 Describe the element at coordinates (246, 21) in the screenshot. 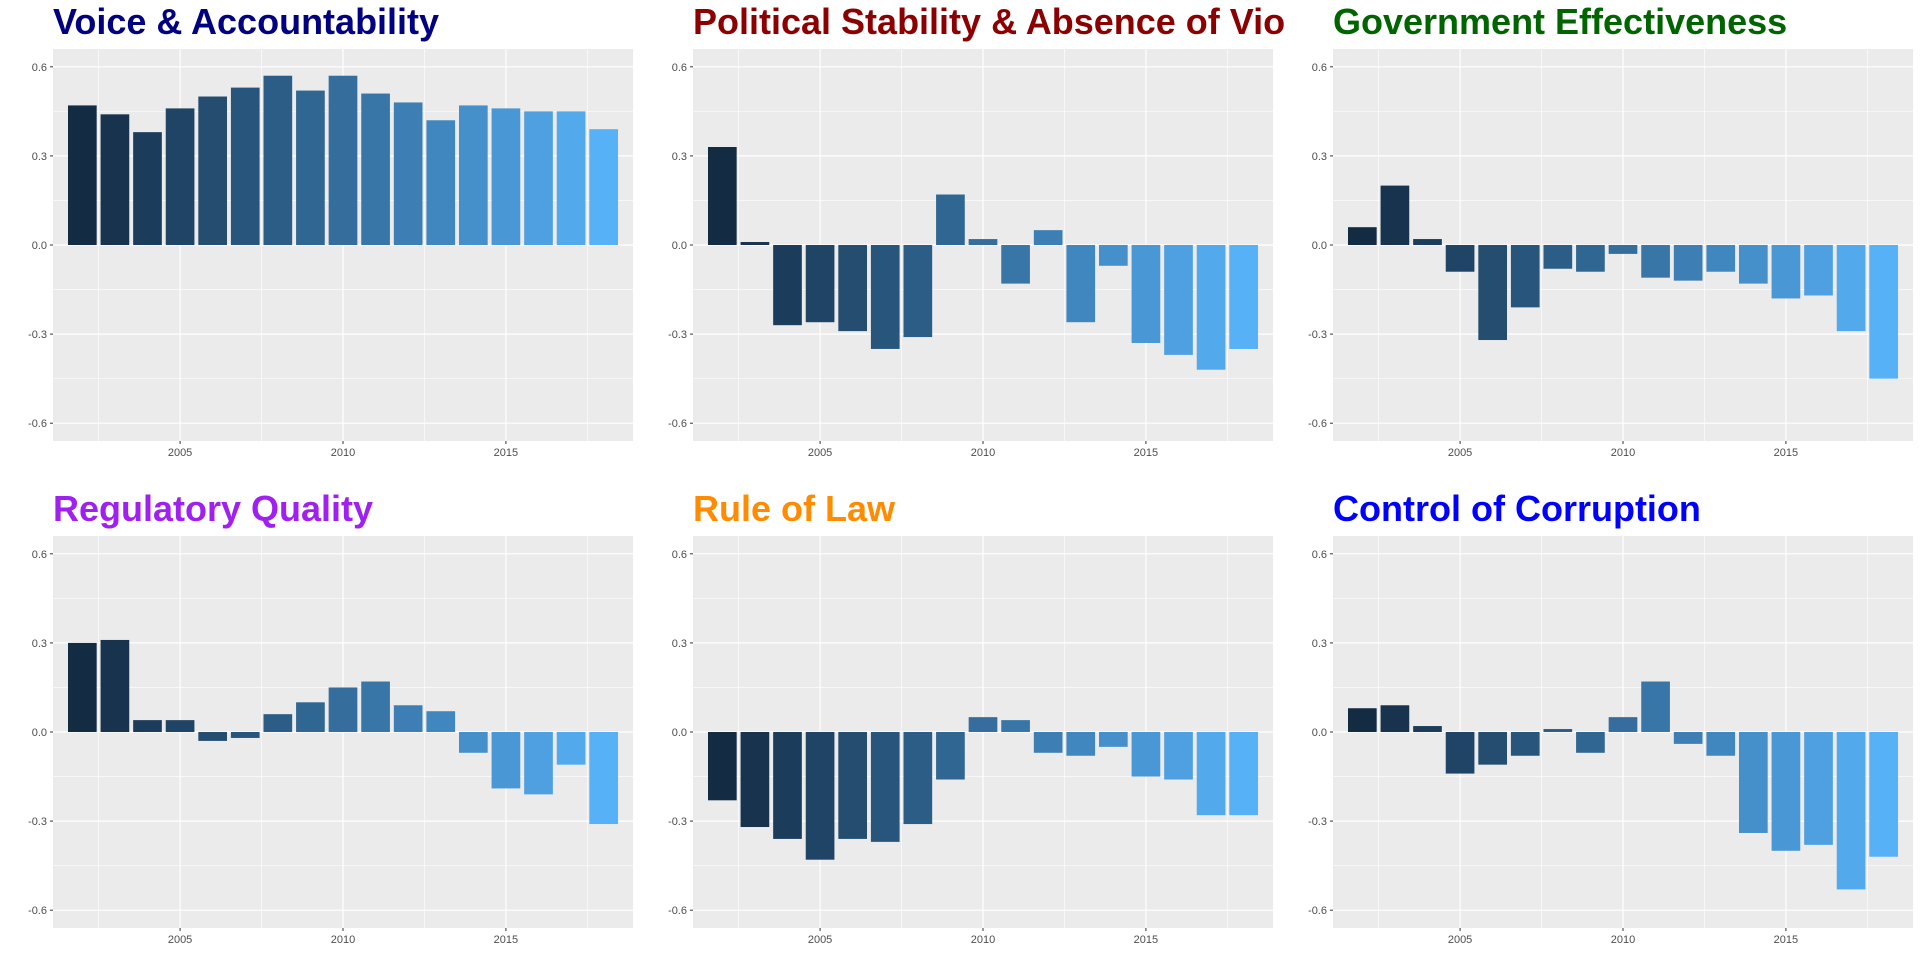

I see `chart-title: Voice & Accountability` at that location.